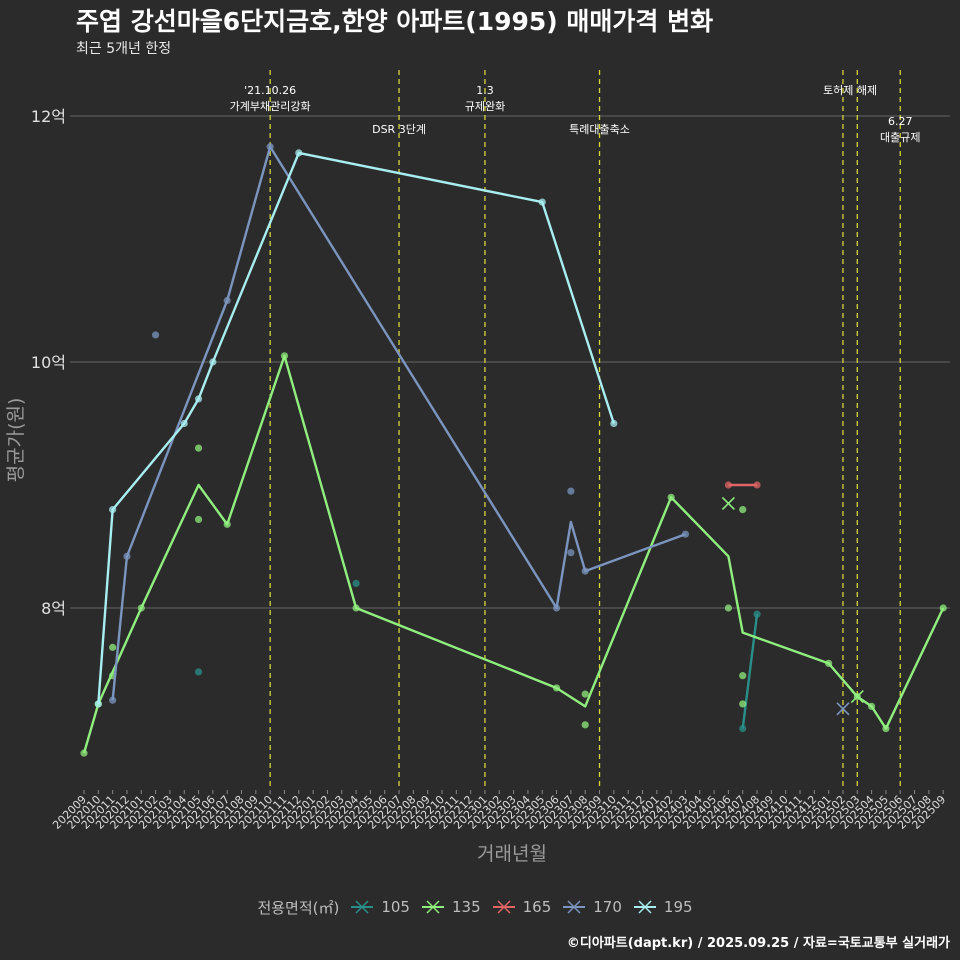 The height and width of the screenshot is (960, 960). I want to click on legend-item-105: 105, so click(379, 907).